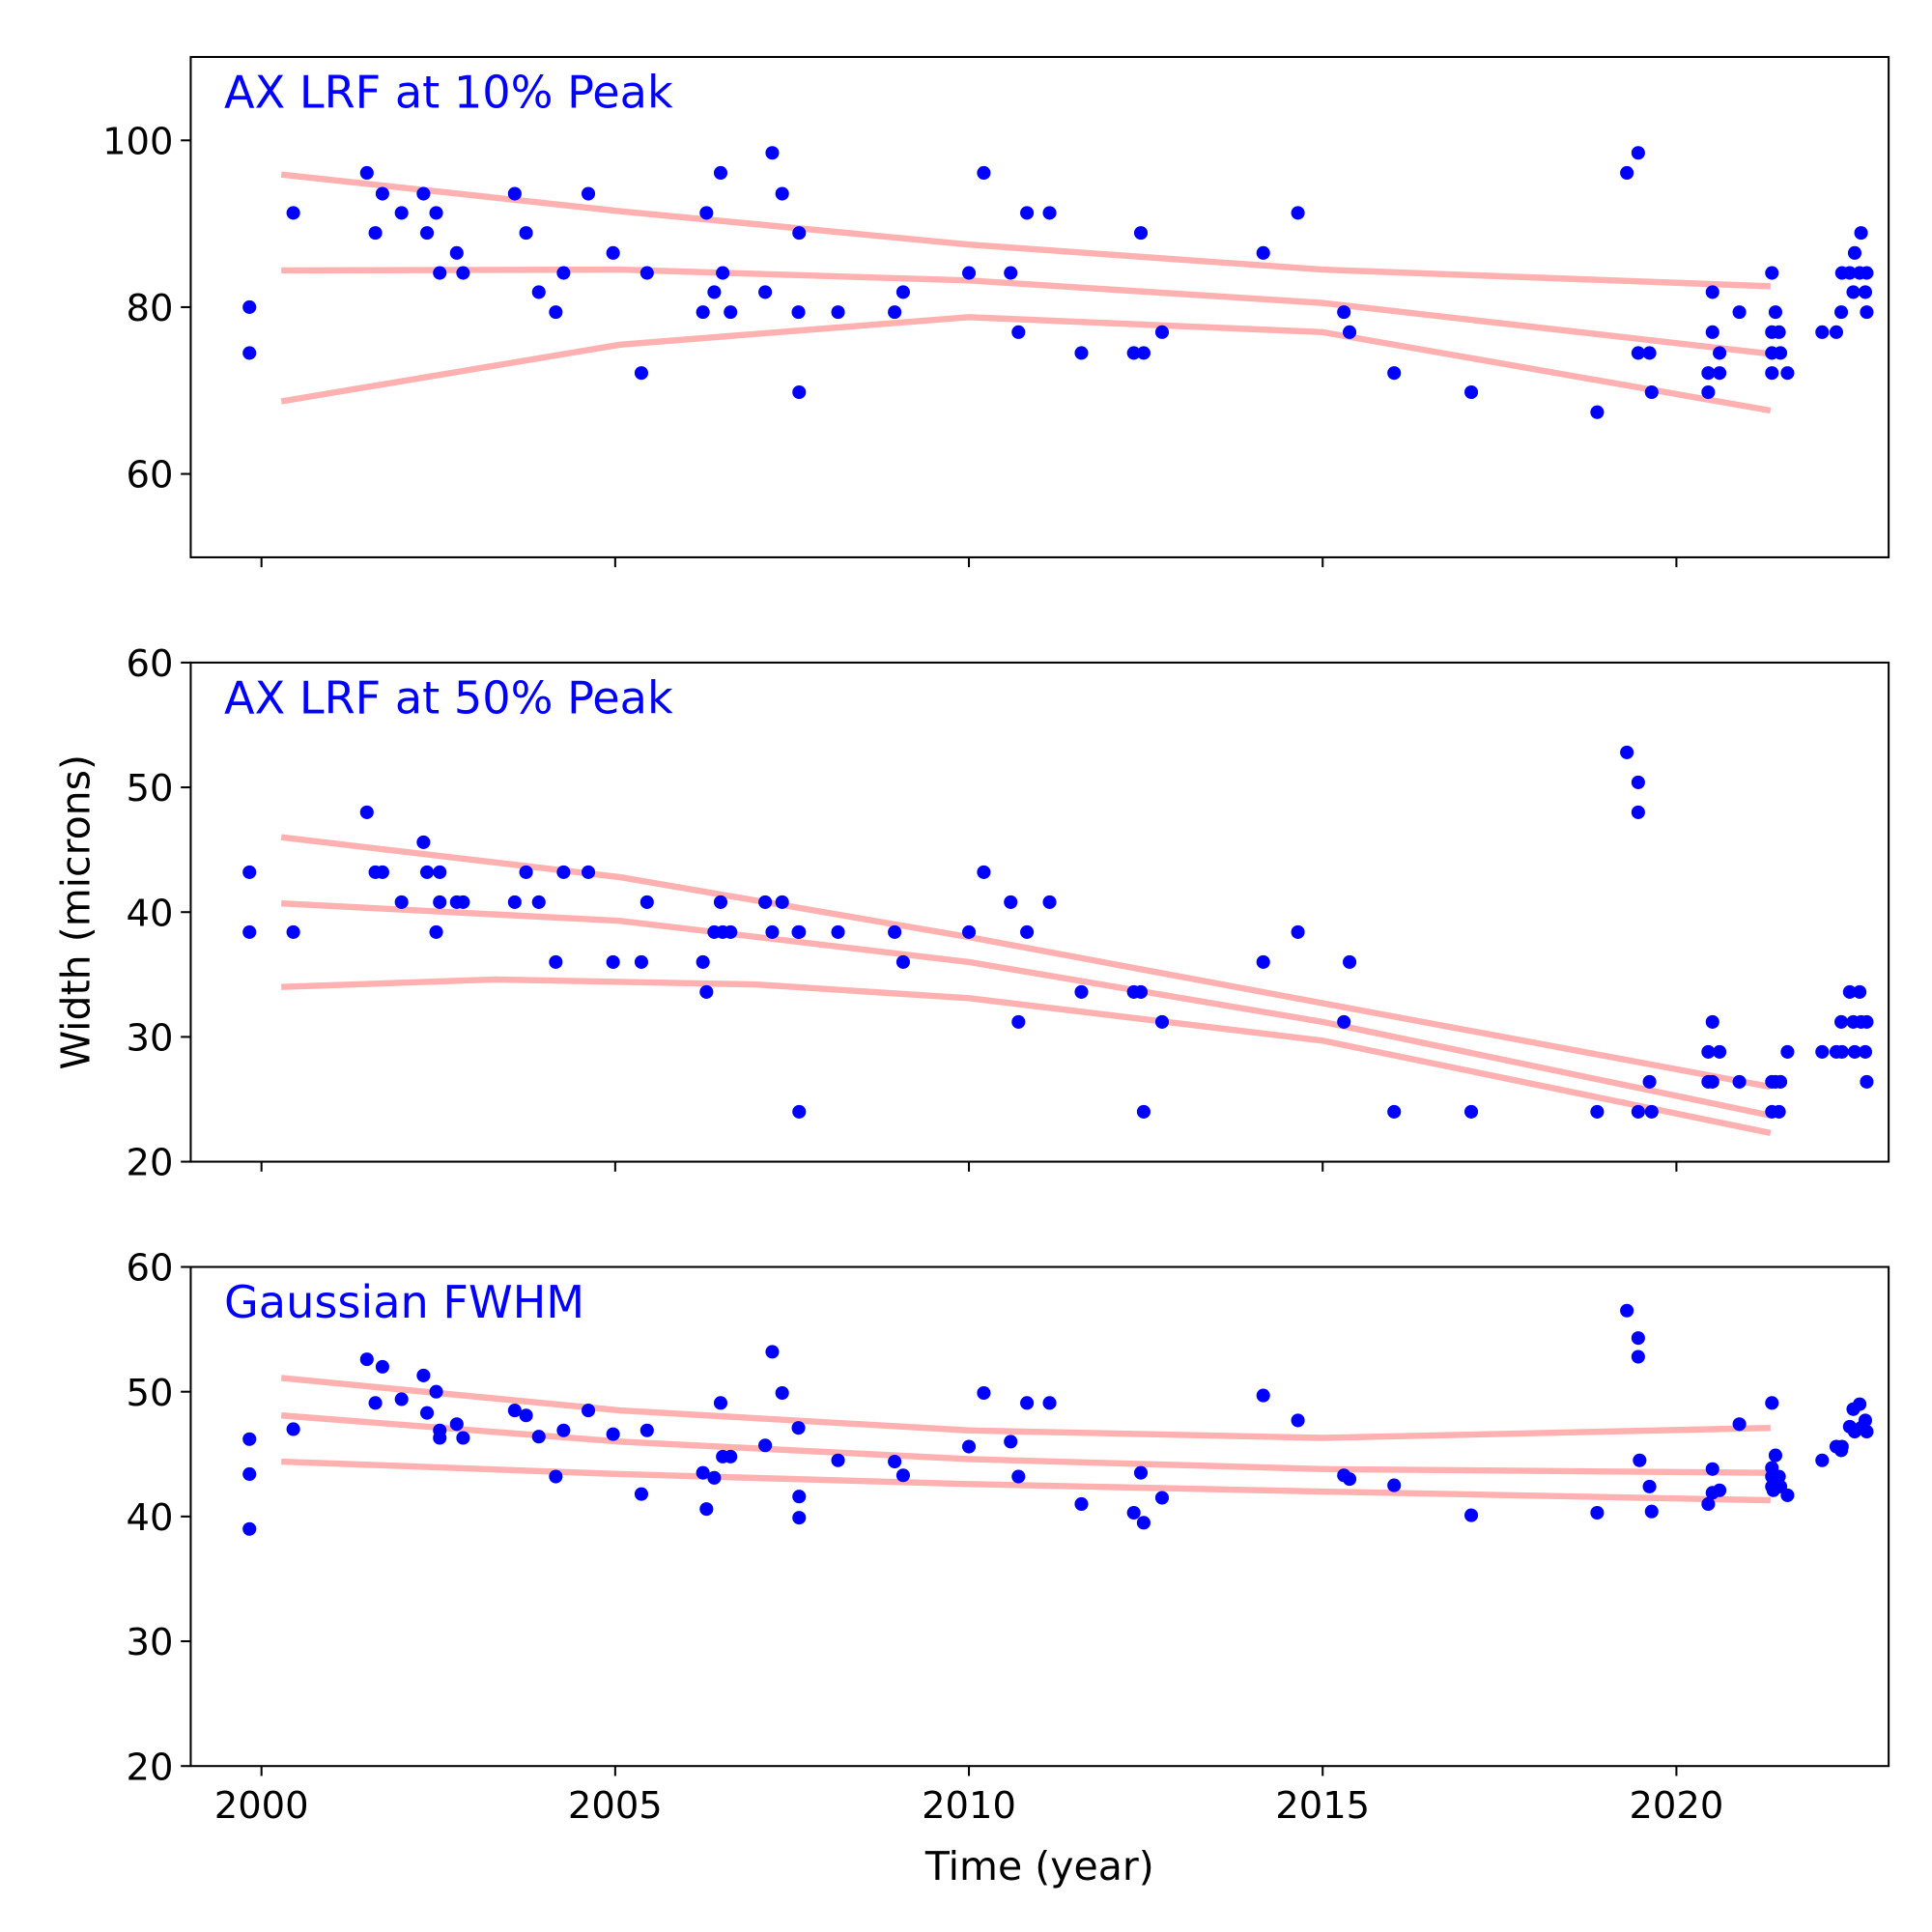 The image size is (1932, 1932). Describe the element at coordinates (1039, 1866) in the screenshot. I see `x-axis-label: Time (year)` at that location.